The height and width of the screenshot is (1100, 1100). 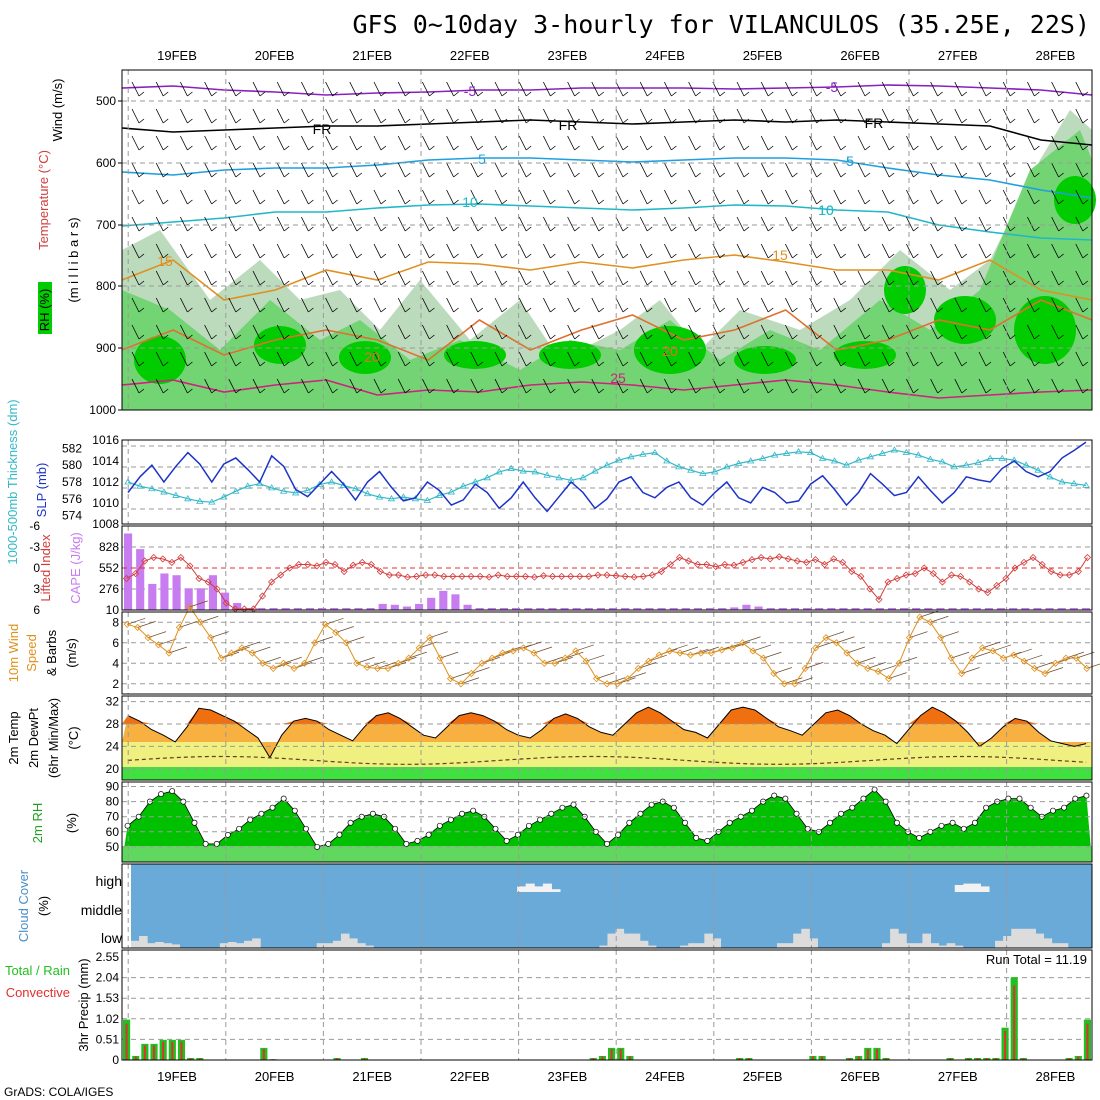 I want to click on millibars-axis-label: (m i l l i b a r s), so click(x=73, y=259).